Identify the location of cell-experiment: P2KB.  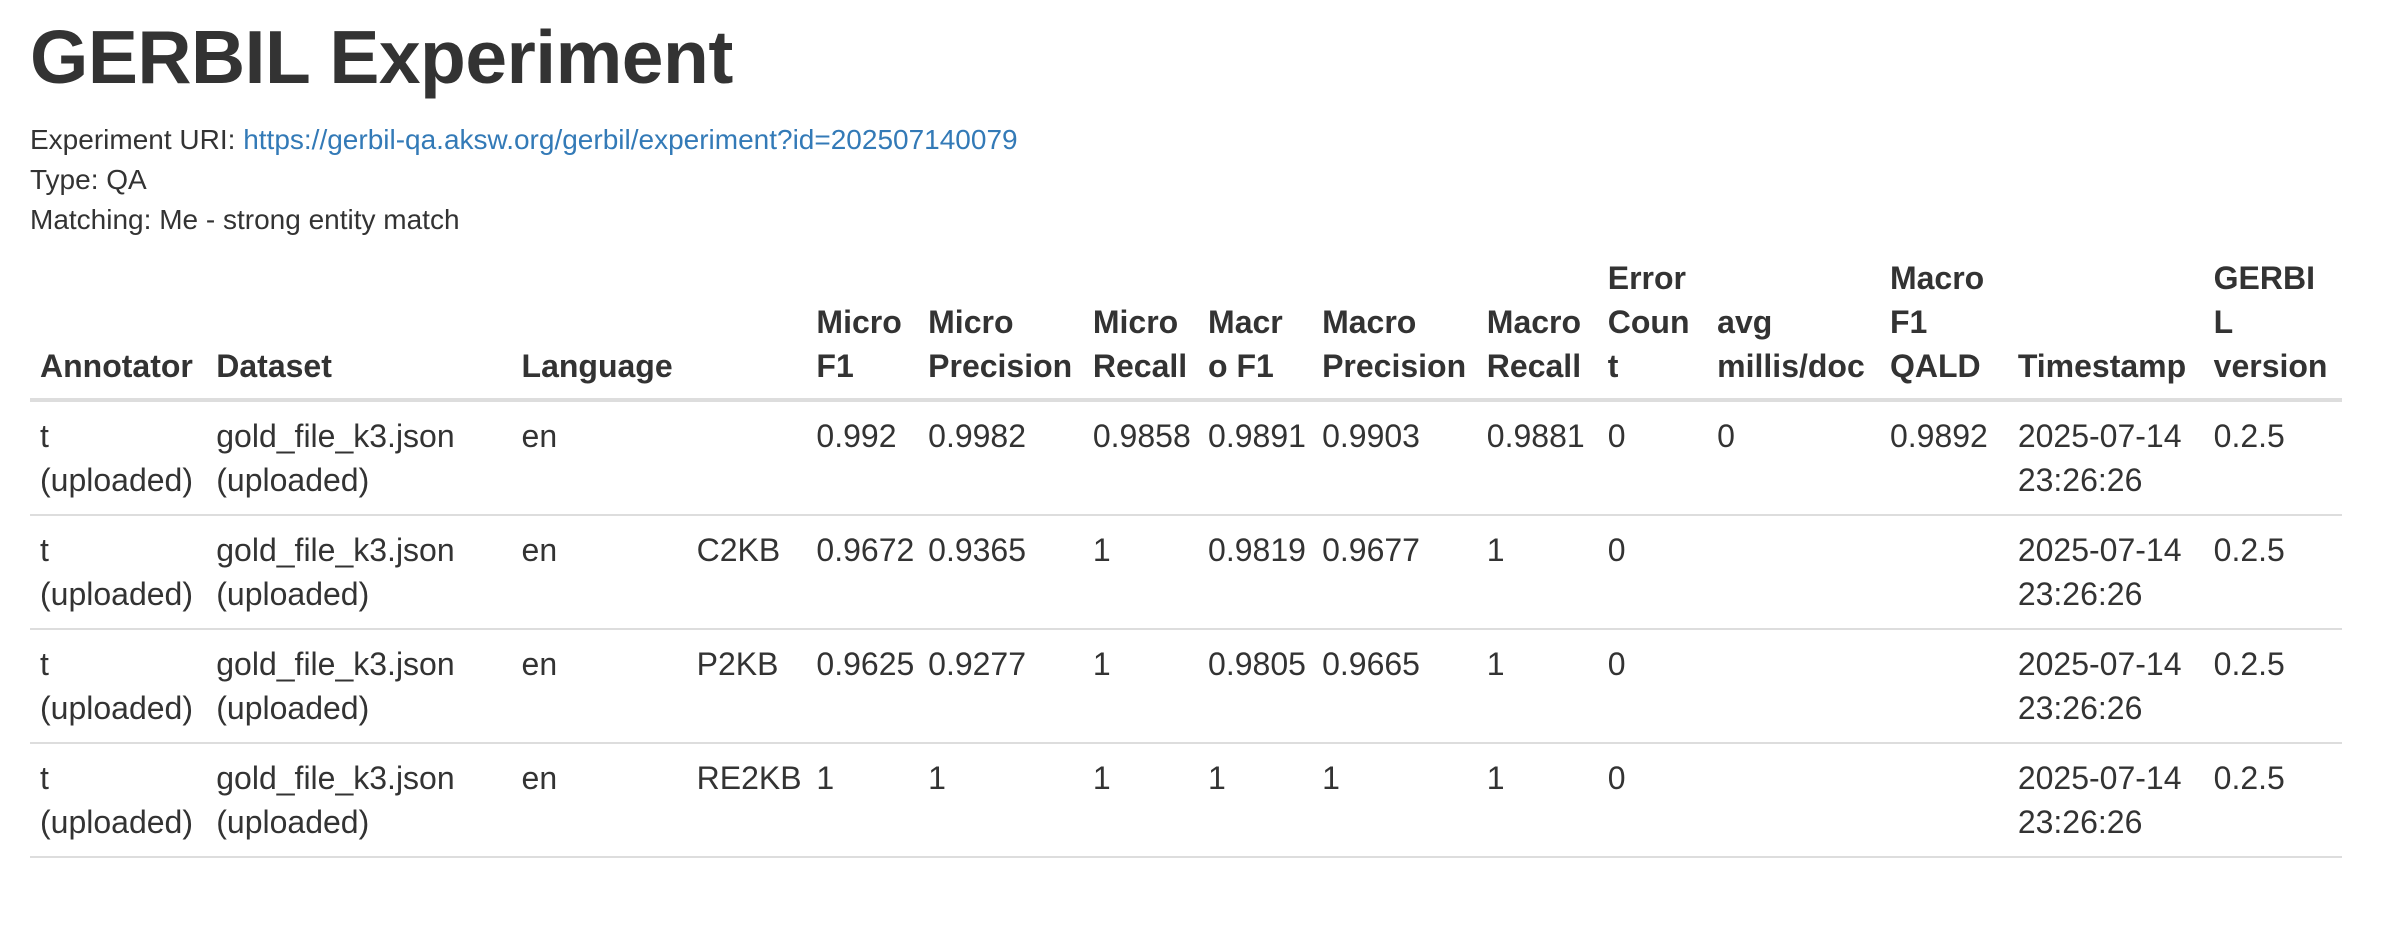
(746, 686).